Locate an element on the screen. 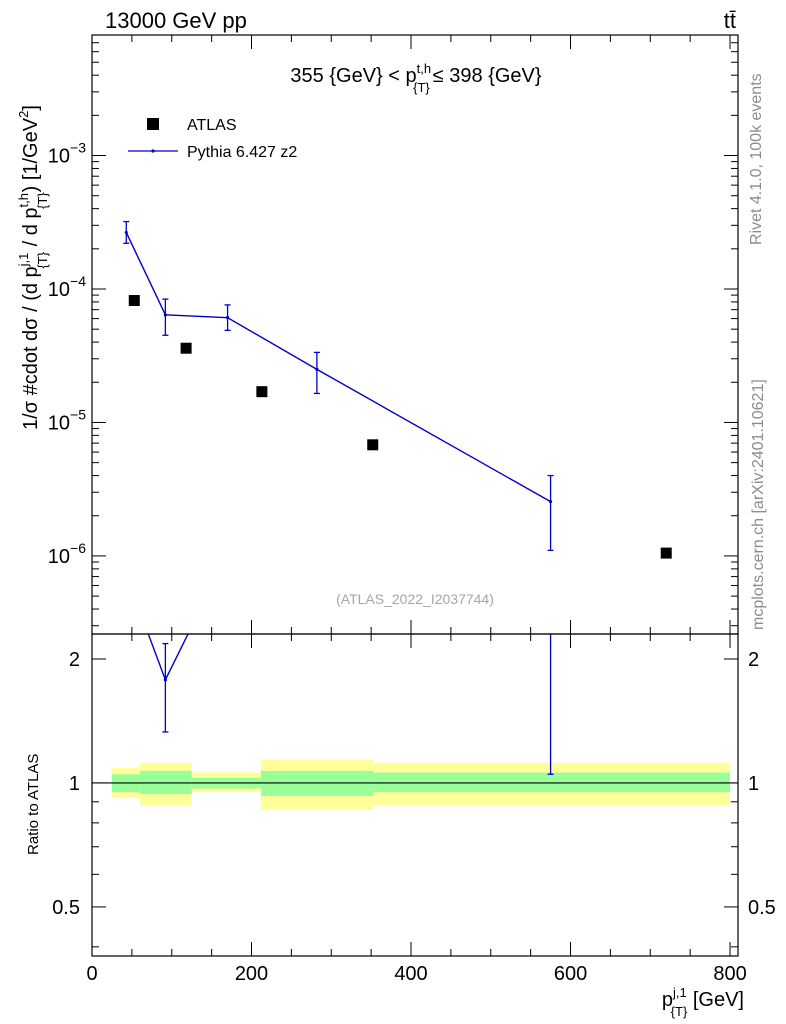  legend-label-pythia: Pythia 6.427 z2 is located at coordinates (242, 152).